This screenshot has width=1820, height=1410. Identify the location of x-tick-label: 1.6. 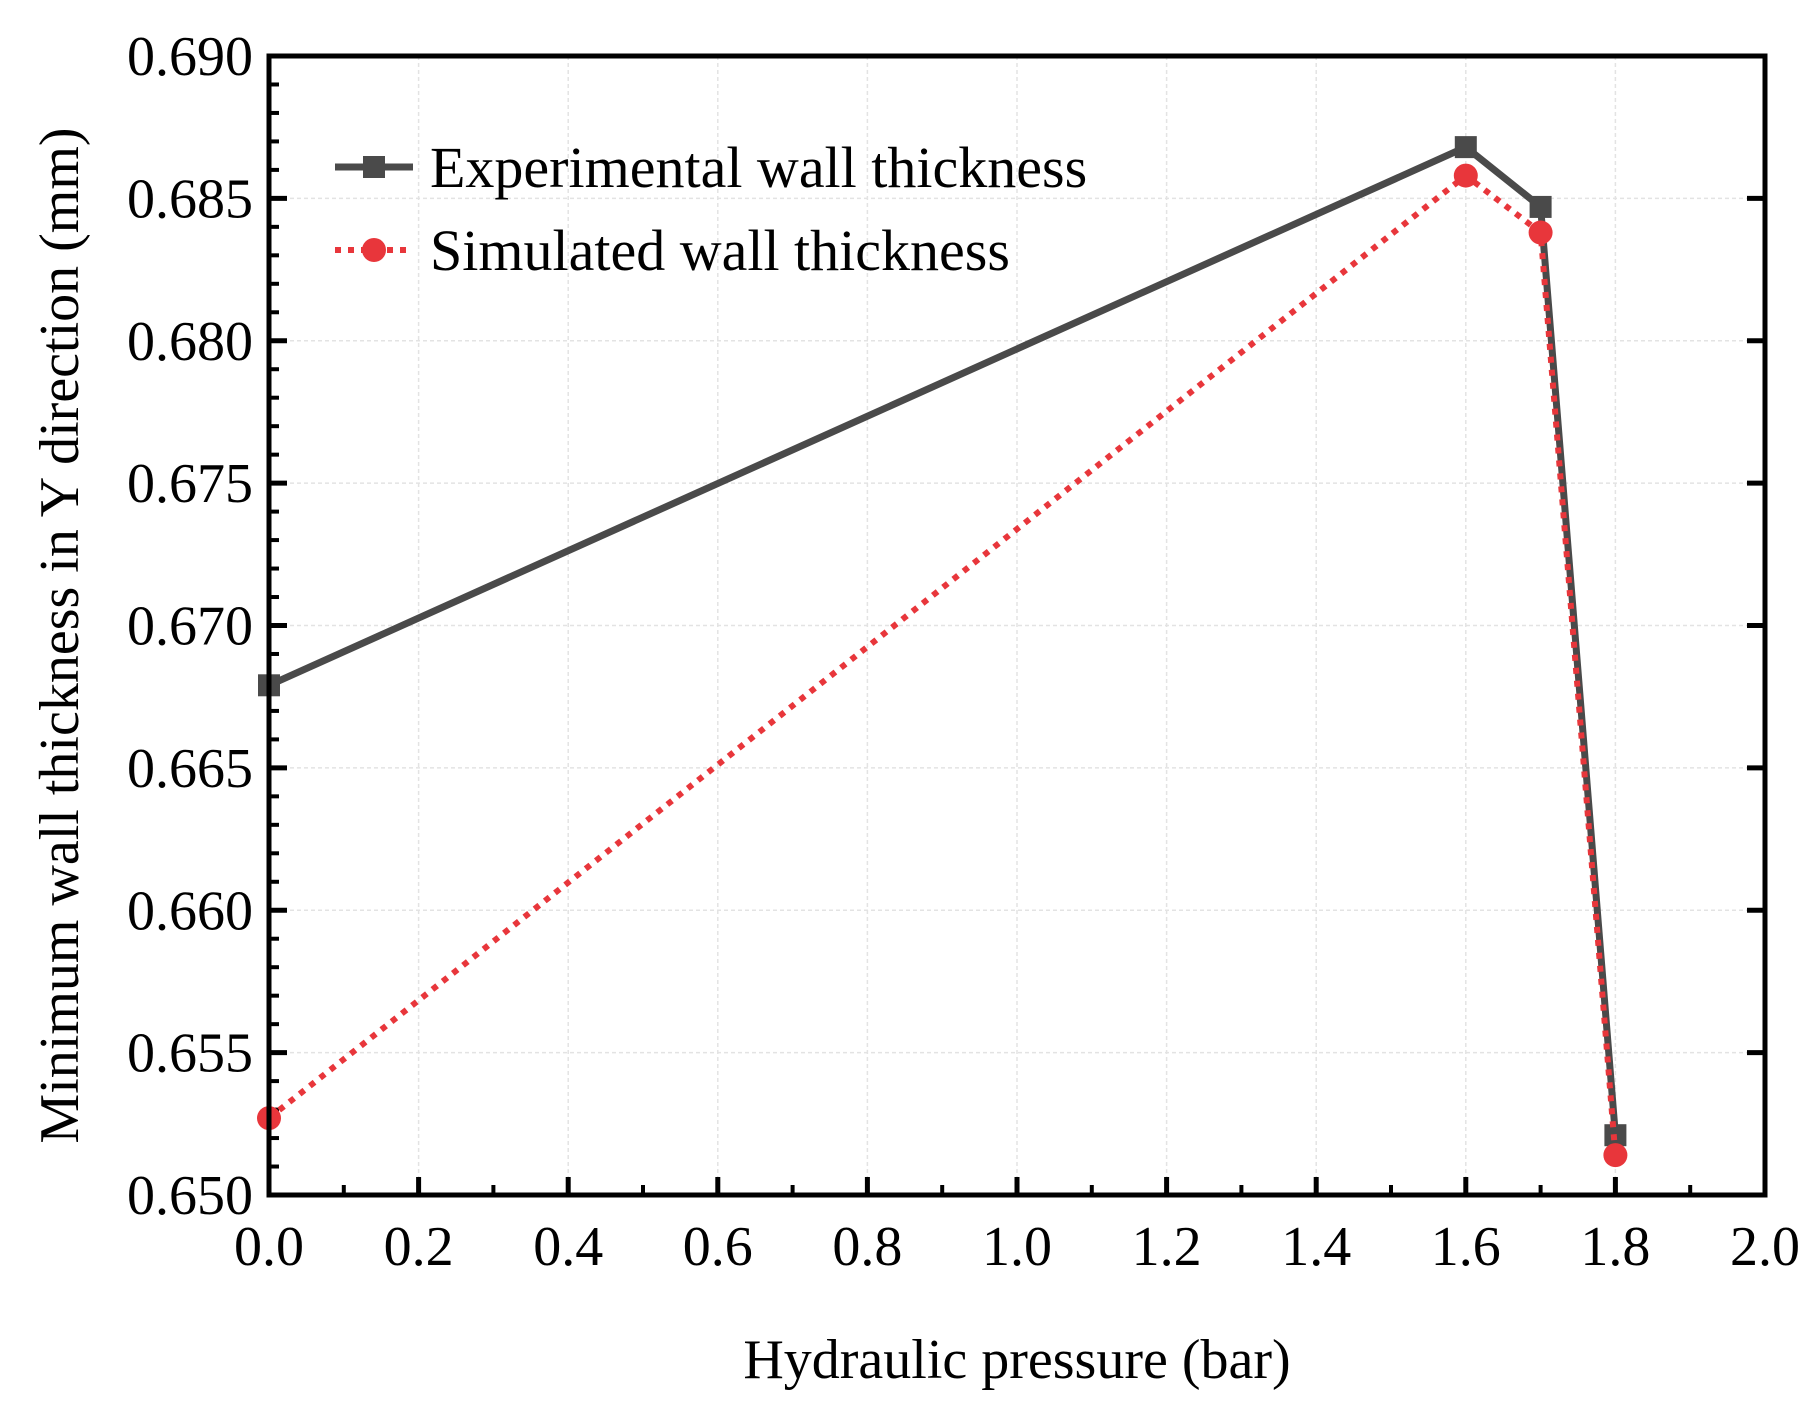
(1466, 1247).